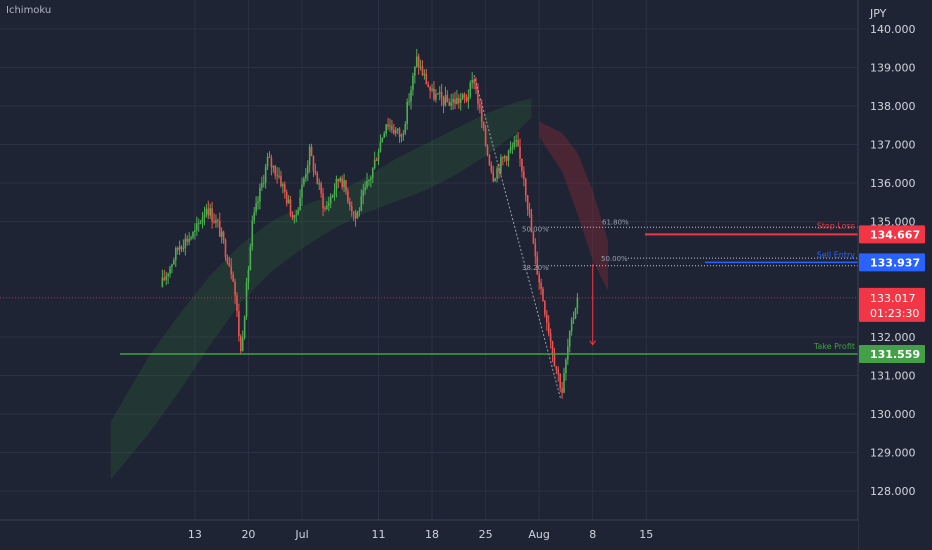 This screenshot has height=550, width=932. Describe the element at coordinates (429, 535) in the screenshot. I see `time-axis-bg` at that location.